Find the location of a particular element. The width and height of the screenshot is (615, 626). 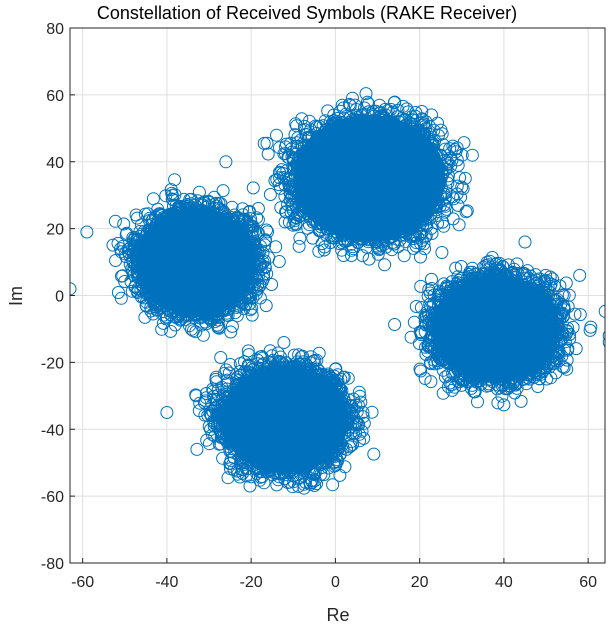

y-tick-label: -80 is located at coordinates (52, 564).